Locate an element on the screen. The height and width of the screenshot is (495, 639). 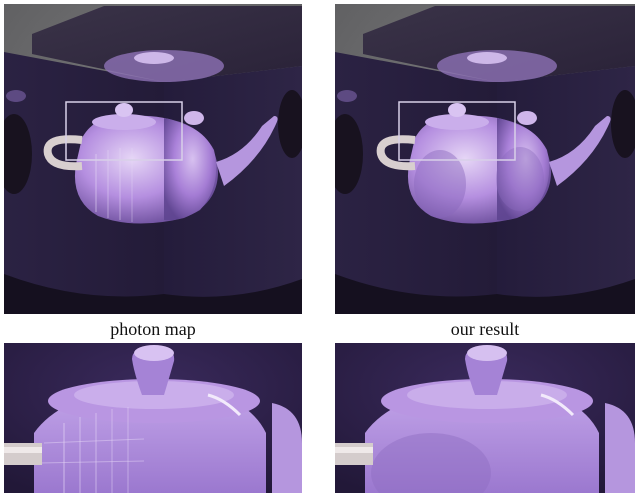
photon-map-closeup is located at coordinates (153, 418).